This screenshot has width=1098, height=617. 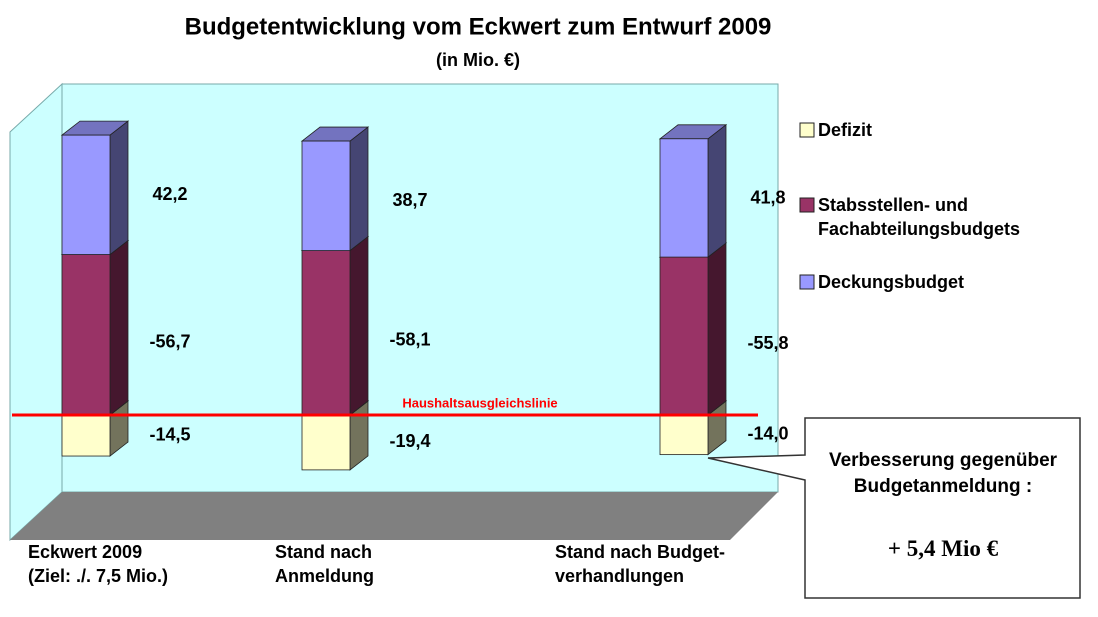 I want to click on chart-subtitle: (in Mio. €), so click(x=478, y=60).